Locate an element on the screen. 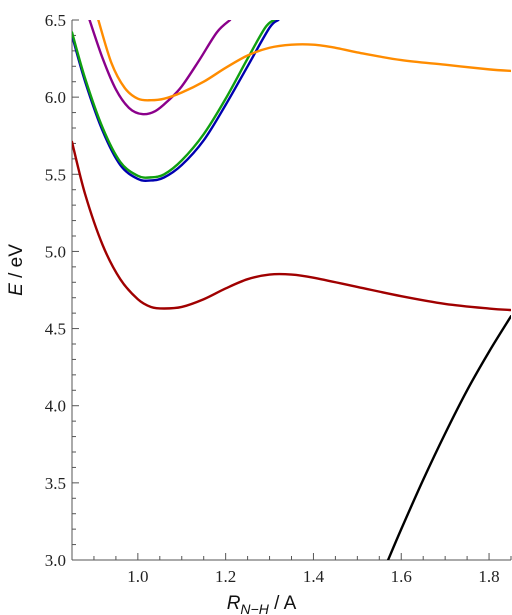 The image size is (512, 615). y-tick-label: 3.0 is located at coordinates (55, 560).